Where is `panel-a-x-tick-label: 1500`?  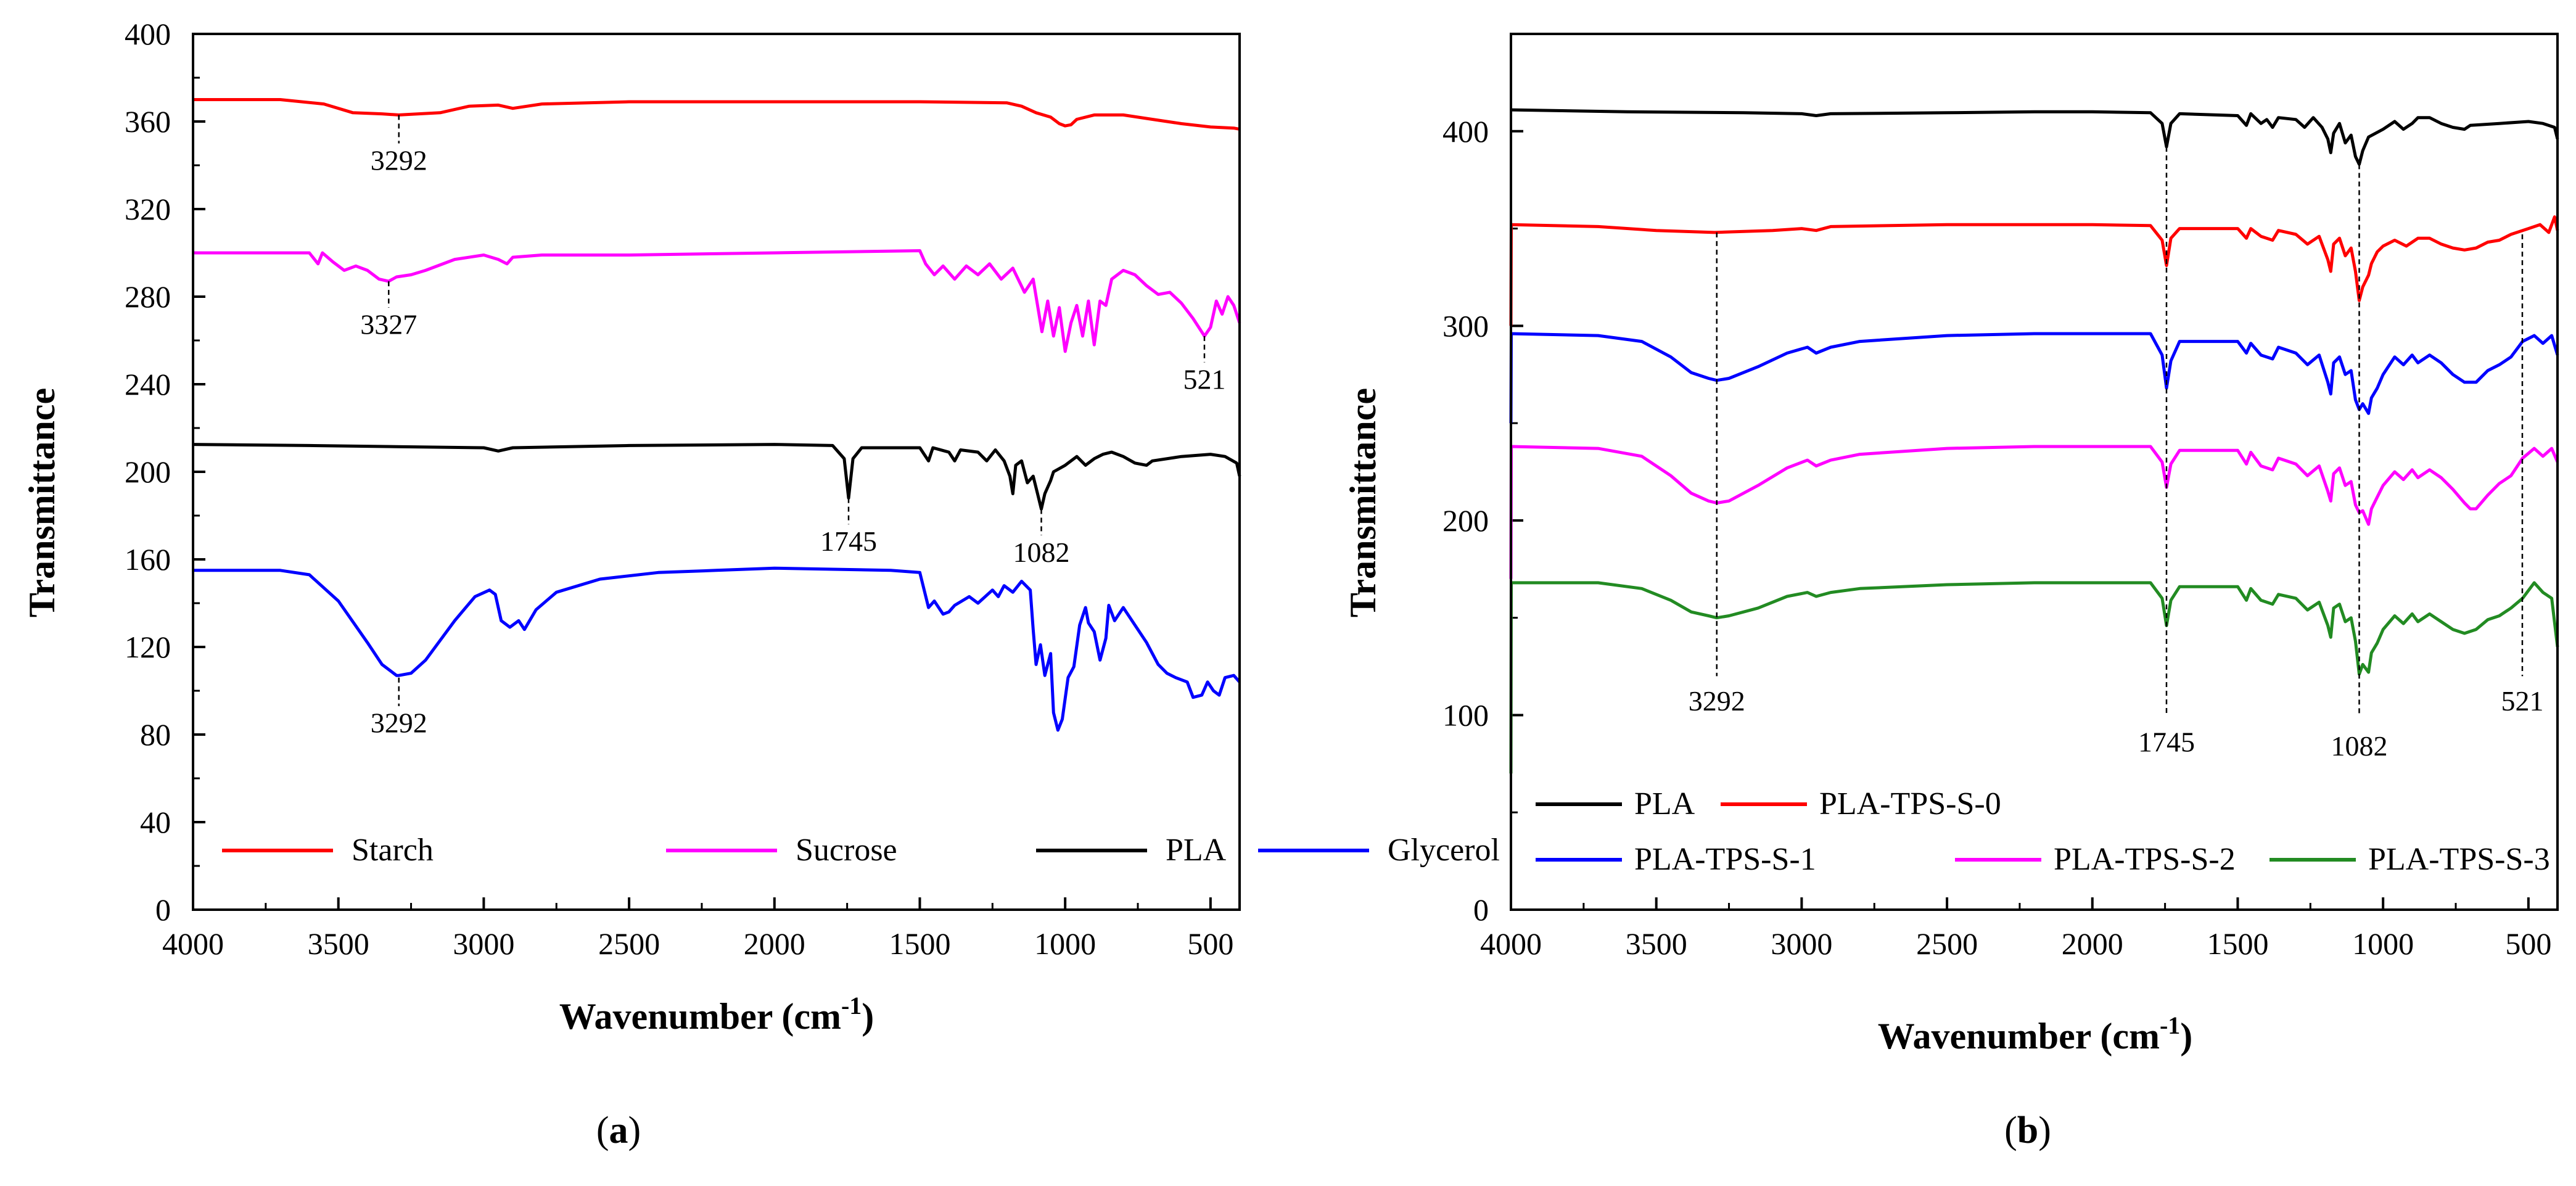 panel-a-x-tick-label: 1500 is located at coordinates (919, 943).